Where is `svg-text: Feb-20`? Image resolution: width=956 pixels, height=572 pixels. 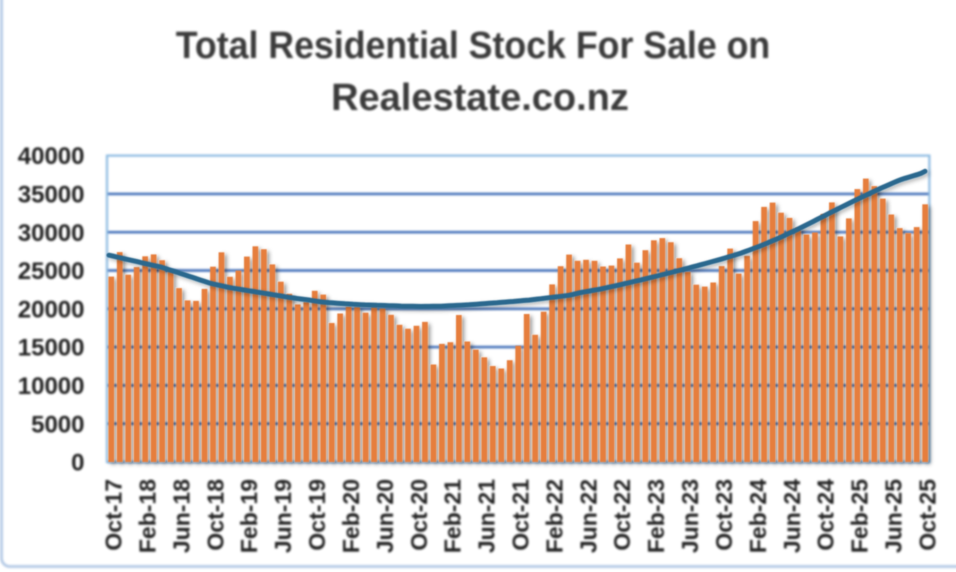
svg-text: Feb-20 is located at coordinates (351, 516).